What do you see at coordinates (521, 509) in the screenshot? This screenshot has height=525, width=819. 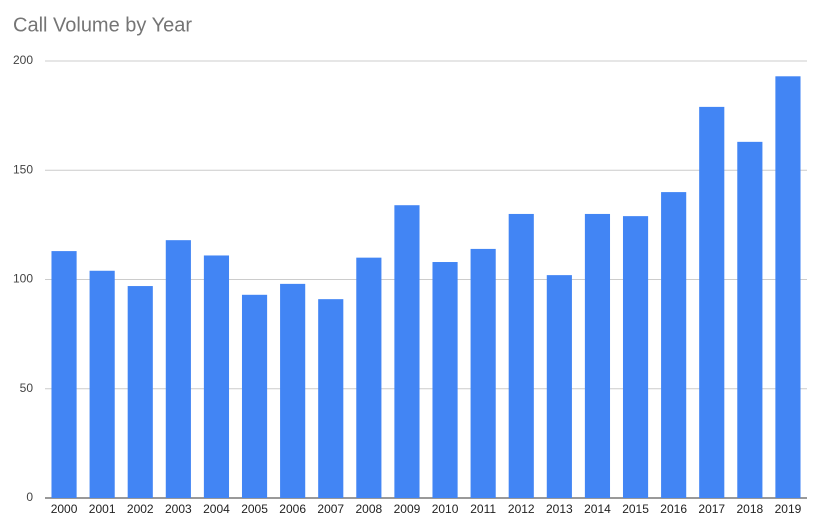 I see `x-tick-label: 2012` at bounding box center [521, 509].